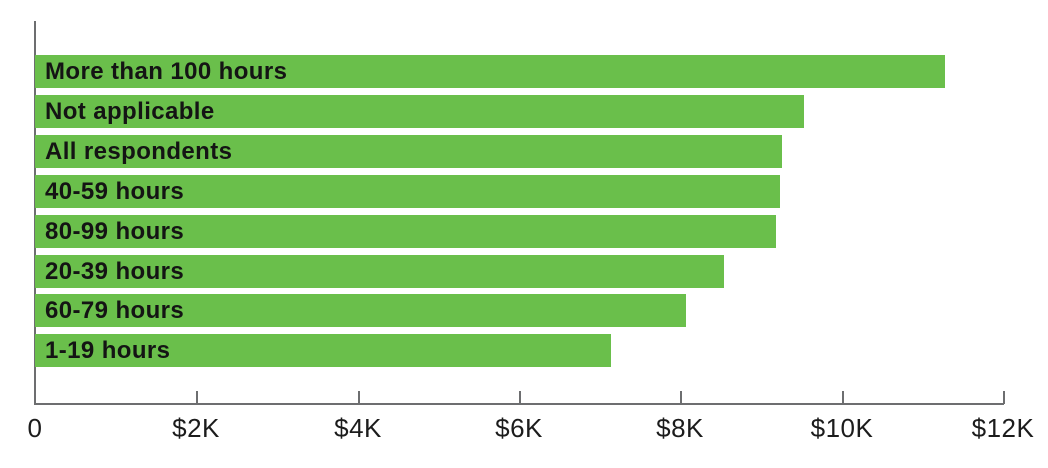  I want to click on bar-label: 20-39 hours, so click(115, 271).